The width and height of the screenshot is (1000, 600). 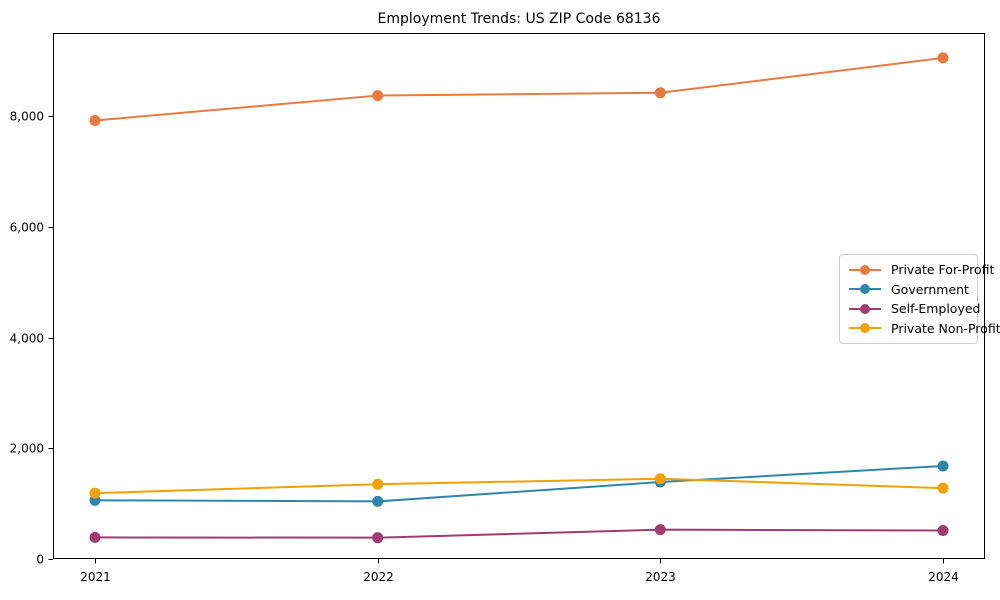 I want to click on legend-item-private-for-profit: Private For-Profit, so click(x=919, y=269).